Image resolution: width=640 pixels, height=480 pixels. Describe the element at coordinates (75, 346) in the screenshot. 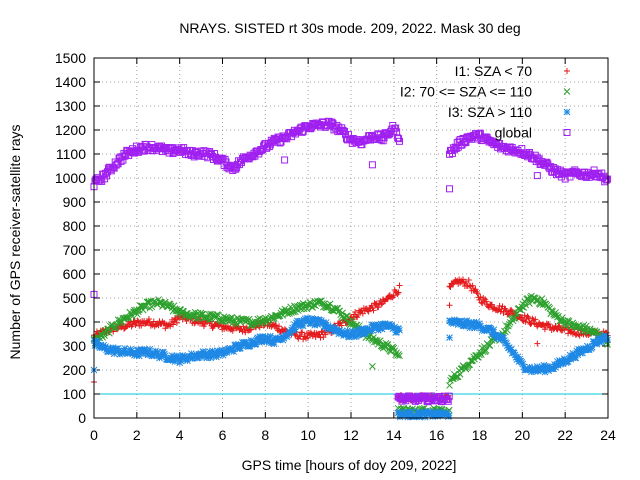

I see `y-tick-label: 300` at that location.